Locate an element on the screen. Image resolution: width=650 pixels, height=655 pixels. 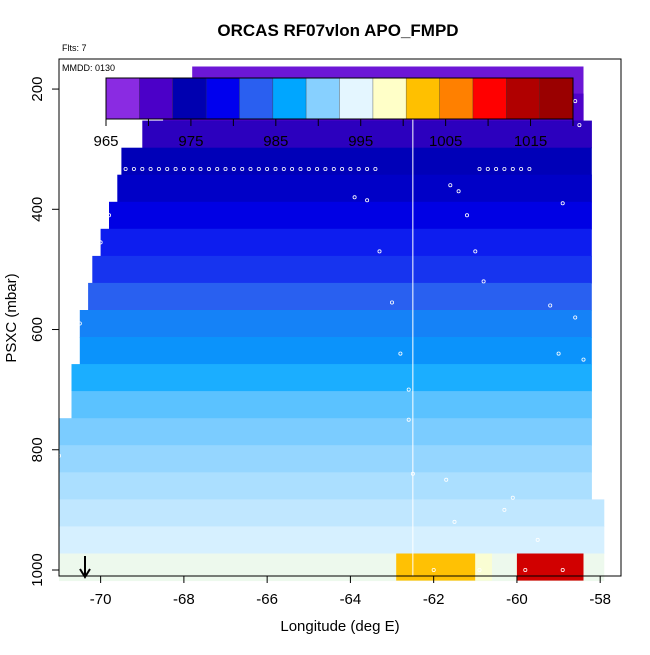
y-axis: 200 400 600 800 1000 is located at coordinates (44, 332).